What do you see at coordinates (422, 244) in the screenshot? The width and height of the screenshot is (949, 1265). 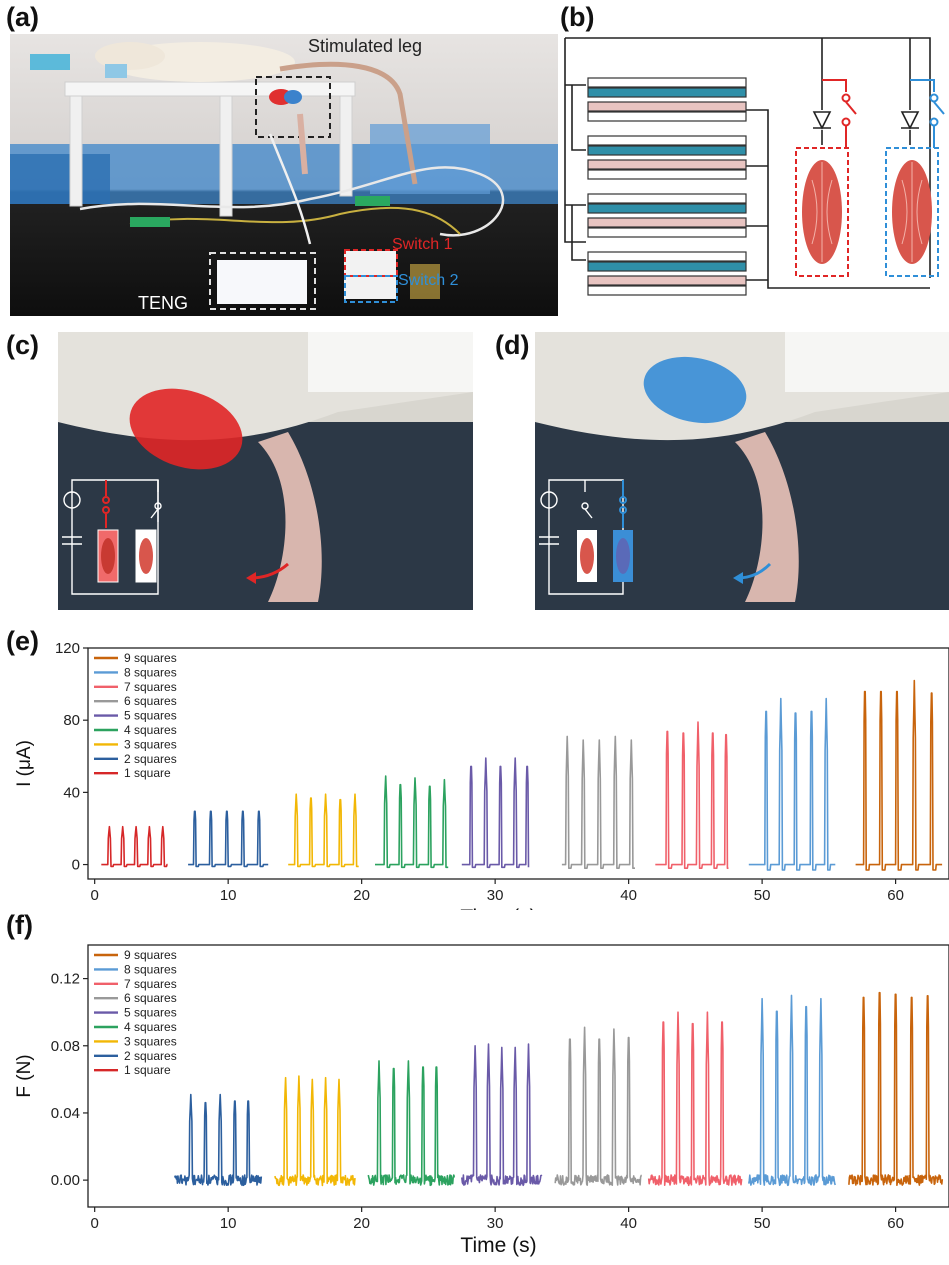 I see `switch1-label: Switch 1` at bounding box center [422, 244].